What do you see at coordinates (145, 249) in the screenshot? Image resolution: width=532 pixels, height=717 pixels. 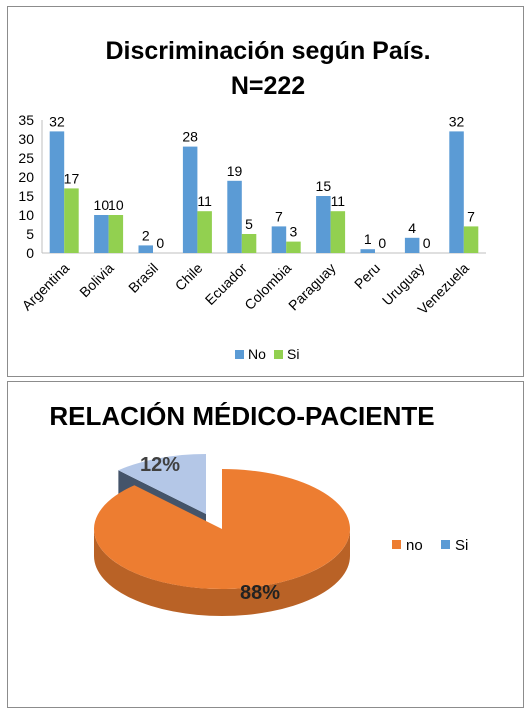 I see `bar-no-brasil` at bounding box center [145, 249].